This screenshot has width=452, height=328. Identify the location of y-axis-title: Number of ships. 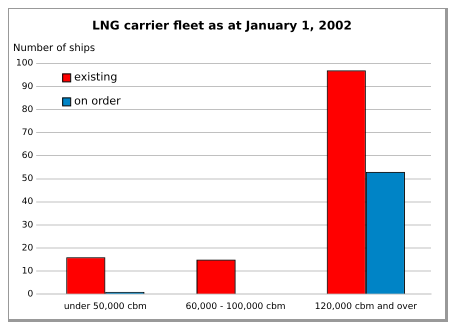
(54, 48).